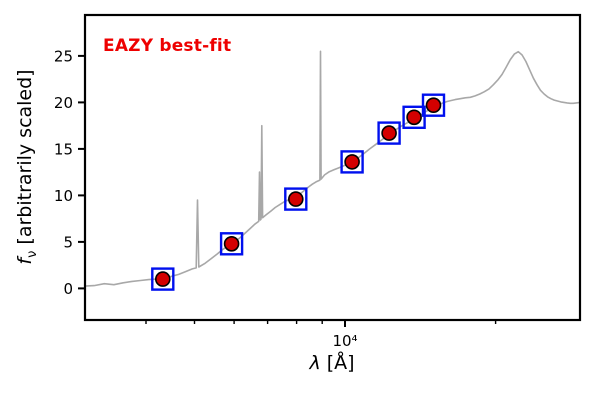 This screenshot has width=600, height=400. What do you see at coordinates (63, 196) in the screenshot?
I see `y-tick-label: 10` at bounding box center [63, 196].